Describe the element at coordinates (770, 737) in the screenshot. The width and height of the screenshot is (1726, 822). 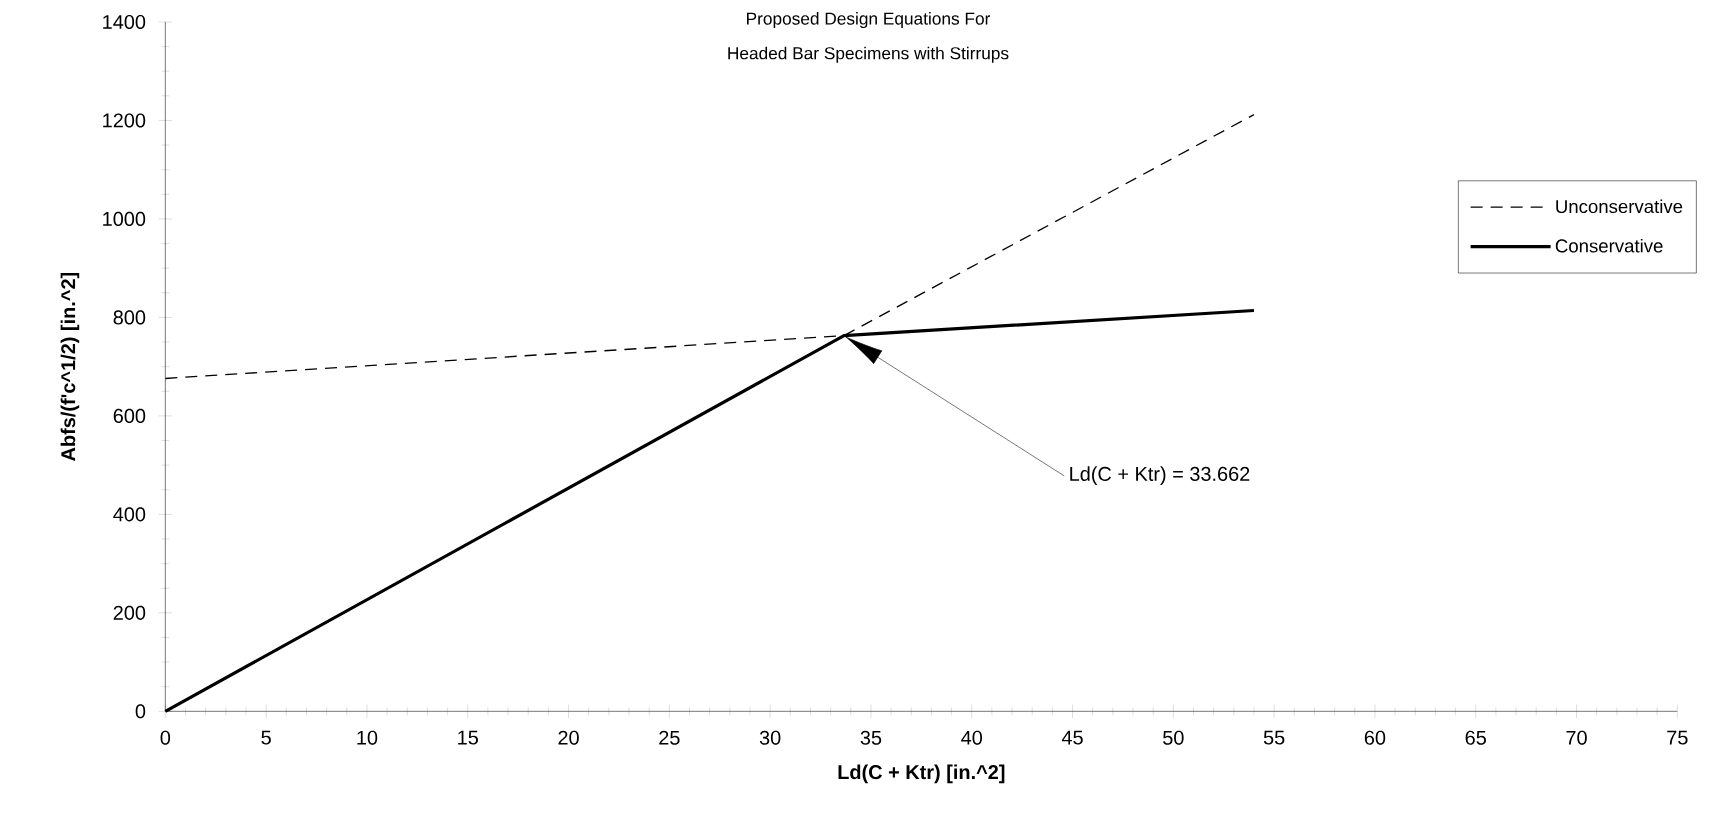
I see `x-tick-label: 30` at that location.